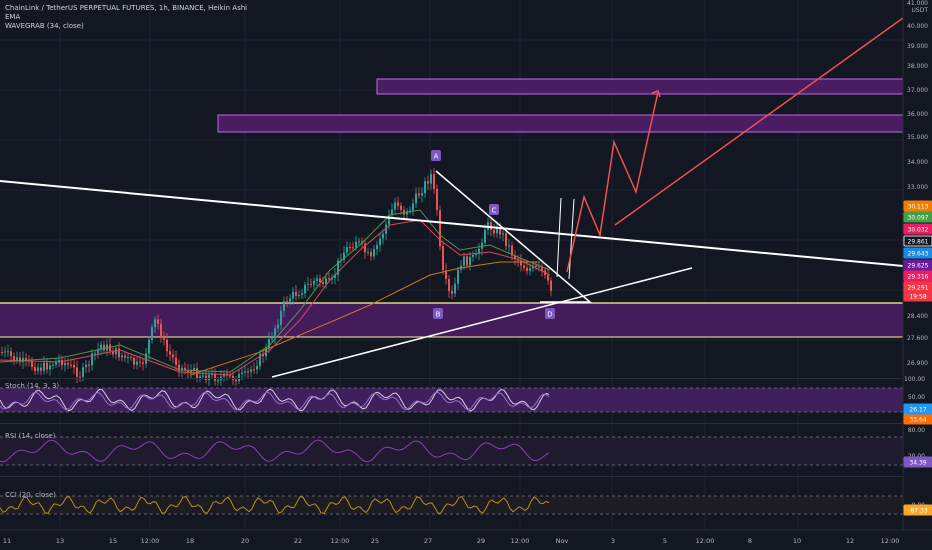 Image resolution: width=932 pixels, height=550 pixels. Describe the element at coordinates (918, 207) in the screenshot. I see `svg-text: 30.113` at that location.